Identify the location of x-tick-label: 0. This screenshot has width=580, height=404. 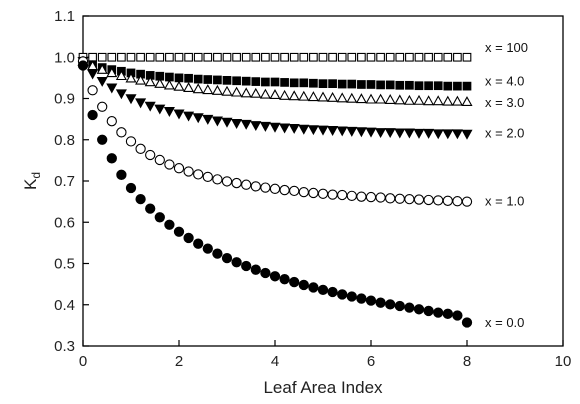
(83, 361).